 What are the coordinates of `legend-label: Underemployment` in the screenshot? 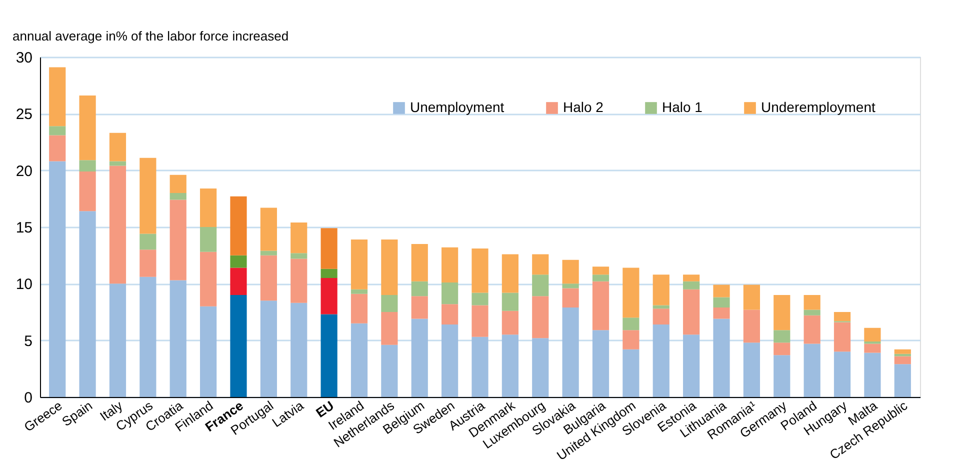 It's located at (818, 107).